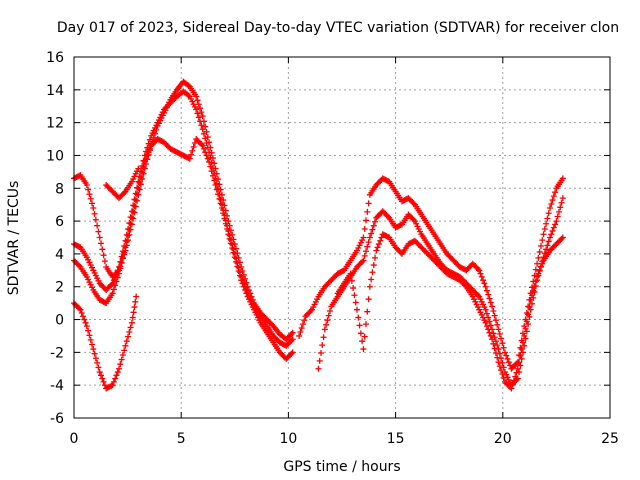  What do you see at coordinates (122, 183) in the screenshot?
I see `series-track-e` at bounding box center [122, 183].